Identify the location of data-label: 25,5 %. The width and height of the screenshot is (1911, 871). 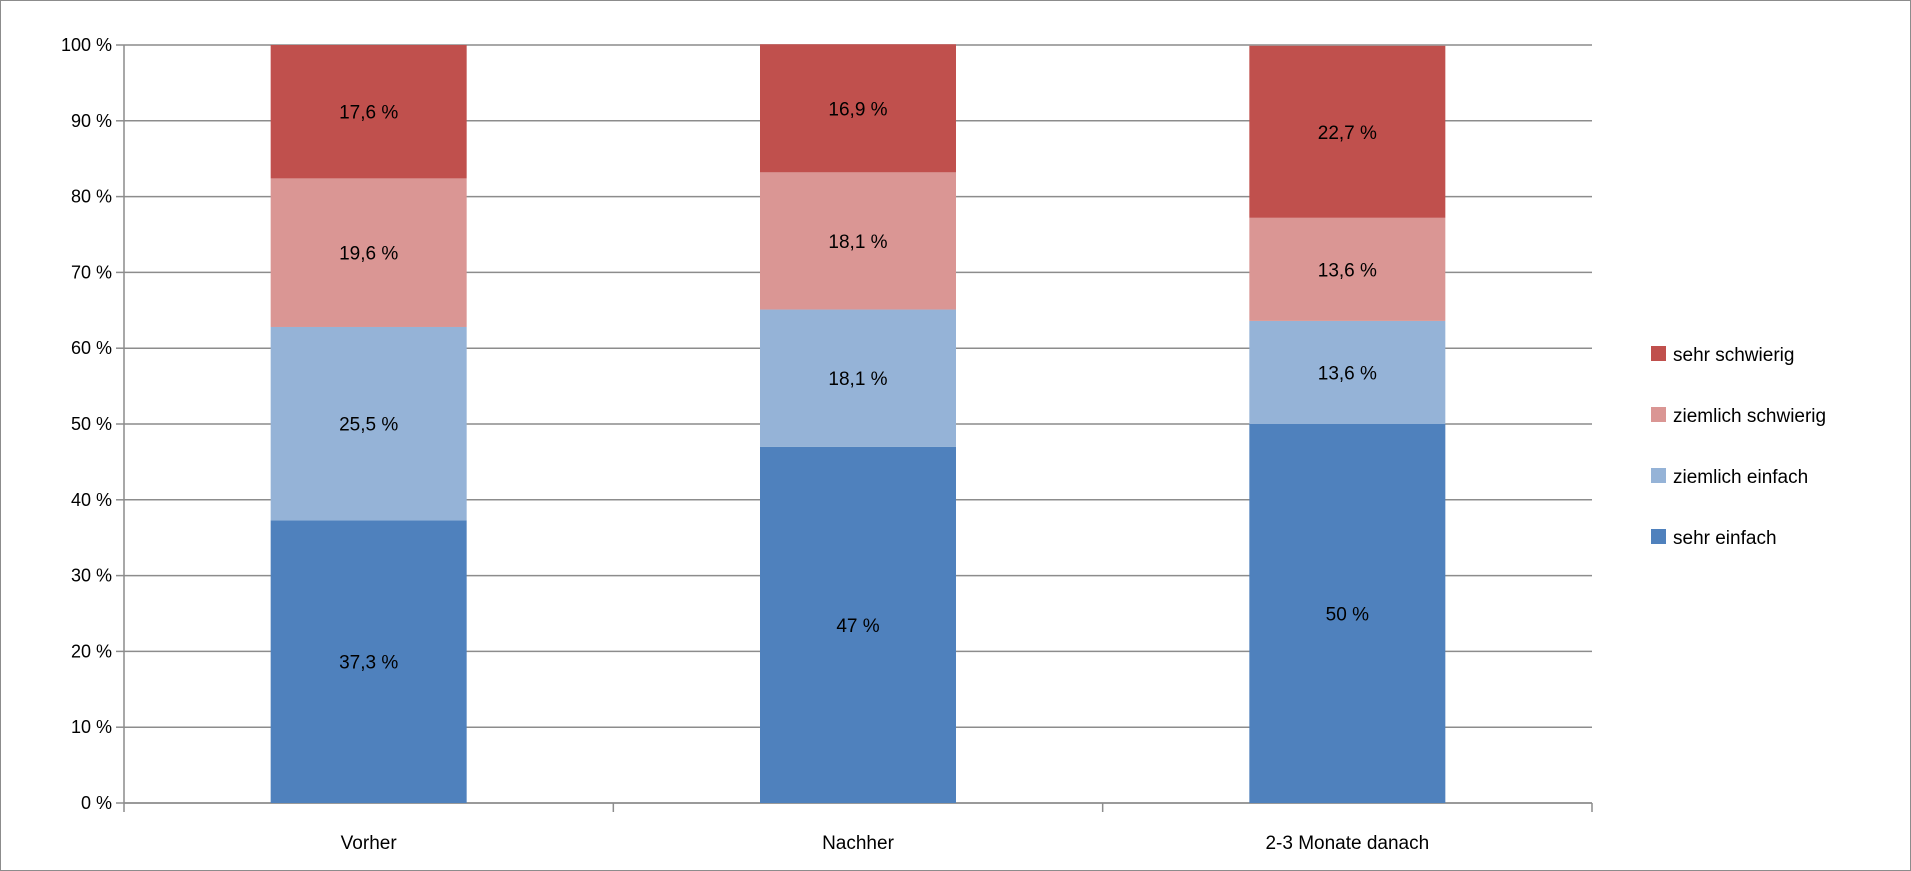
(368, 425).